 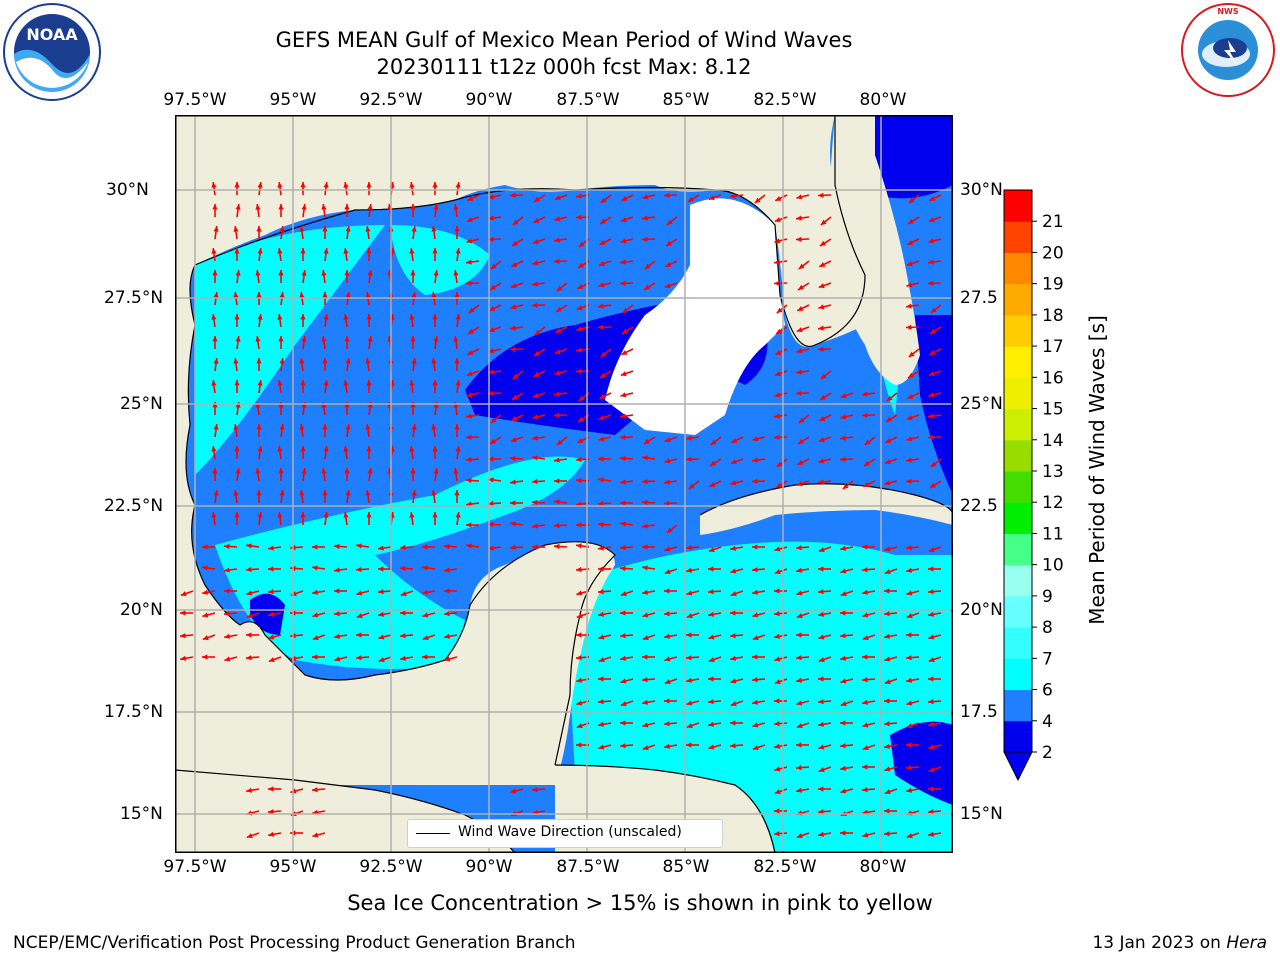 What do you see at coordinates (1047, 722) in the screenshot?
I see `colorbar-tick-label: 4` at bounding box center [1047, 722].